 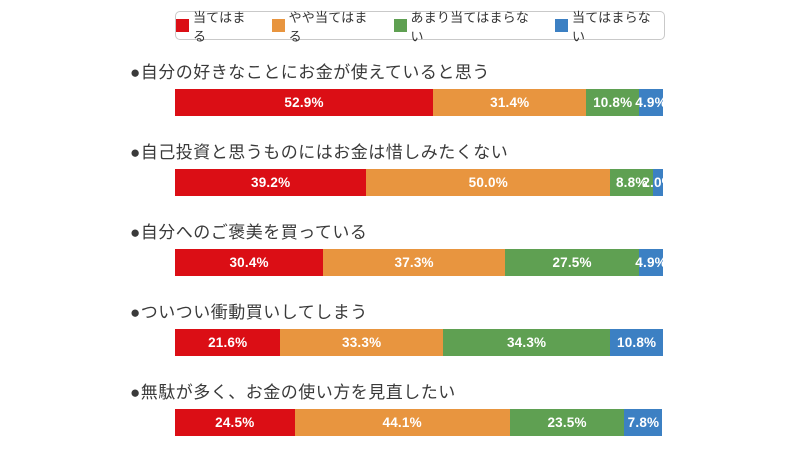 I want to click on bar-segment-agree: 39.2%, so click(x=271, y=182).